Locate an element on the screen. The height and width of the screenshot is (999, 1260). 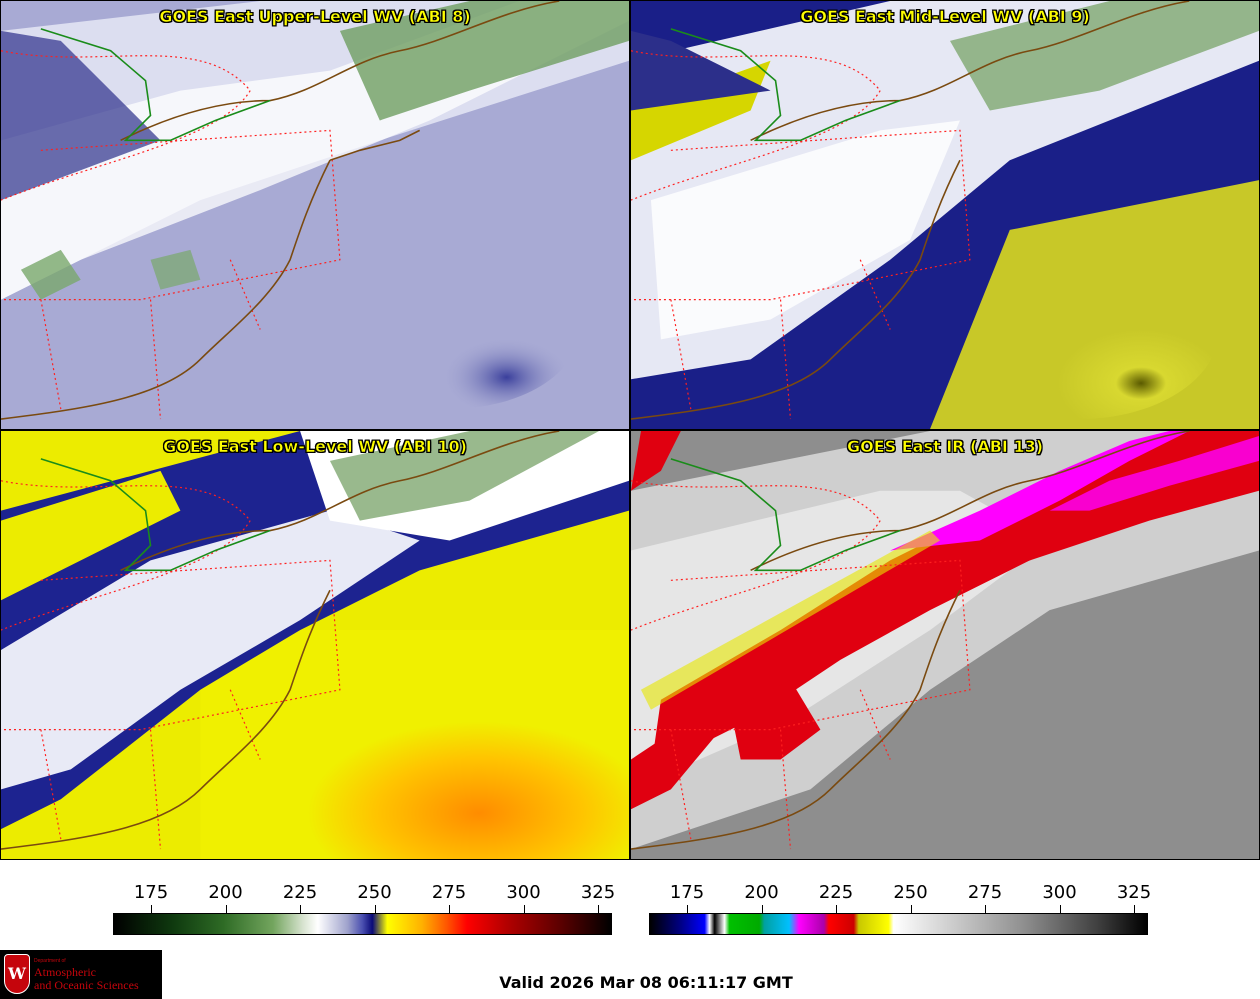
panel-title: GOES East Upper-Level WV (ABI 8) is located at coordinates (315, 17).